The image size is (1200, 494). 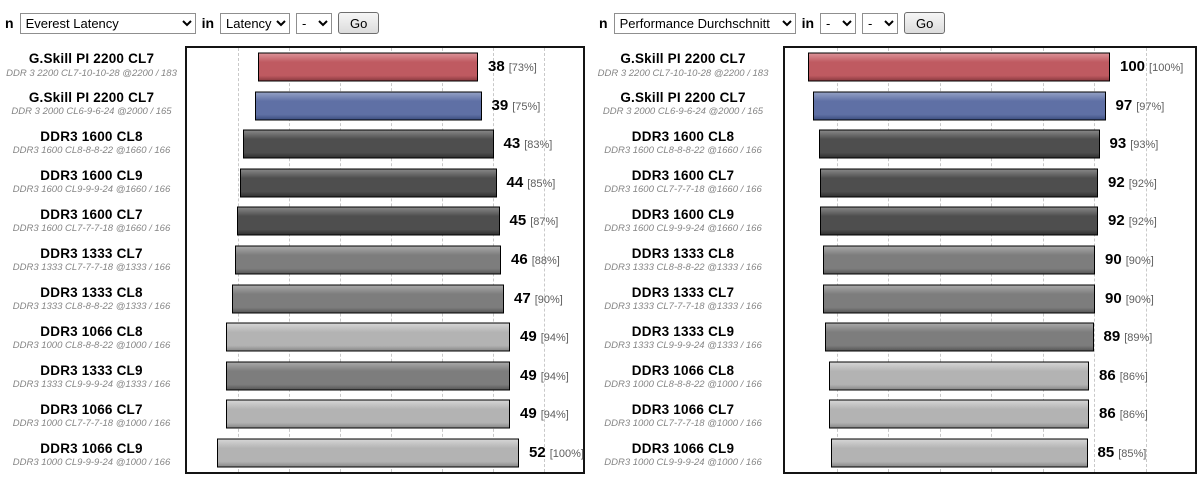 I want to click on bar-row: 92 [92%], so click(x=990, y=183).